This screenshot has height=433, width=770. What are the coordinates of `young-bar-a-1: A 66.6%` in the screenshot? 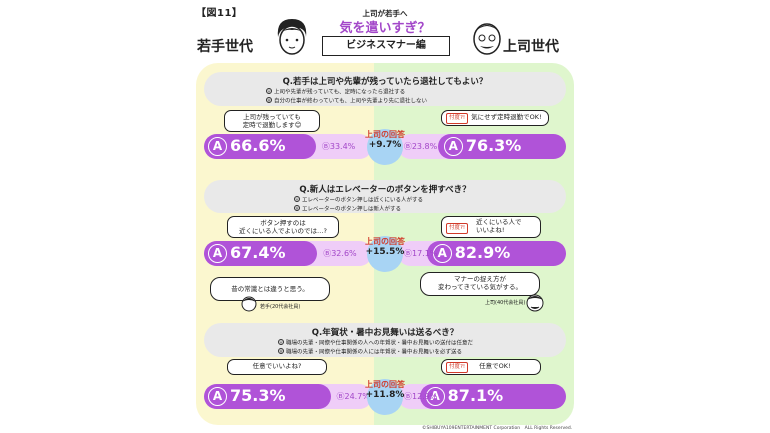 It's located at (260, 146).